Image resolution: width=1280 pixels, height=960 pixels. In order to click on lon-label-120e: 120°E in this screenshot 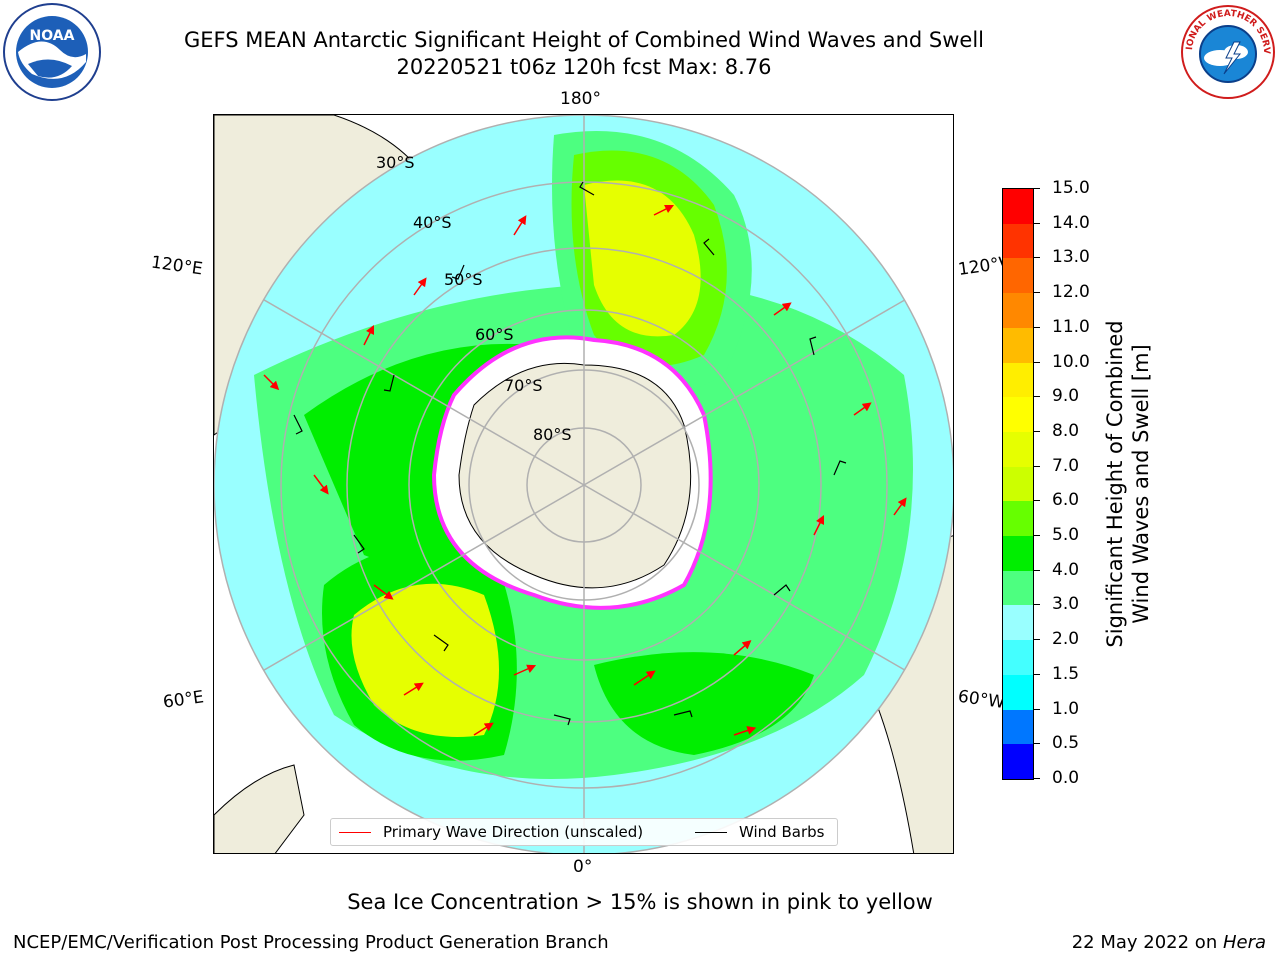, I will do `click(176, 266)`.